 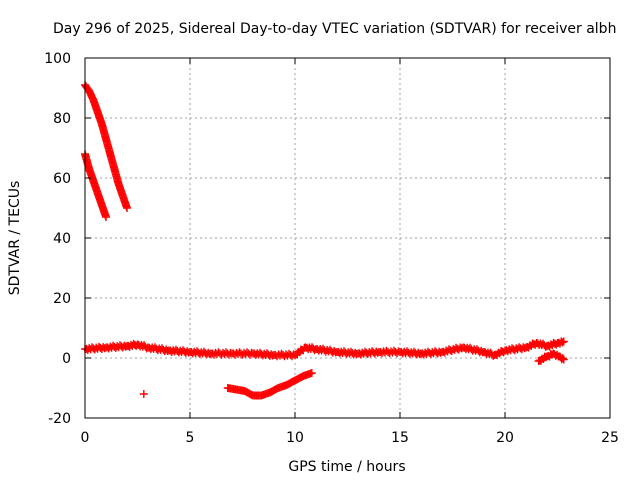 I want to click on y-tick-label: 60, so click(x=62, y=179).